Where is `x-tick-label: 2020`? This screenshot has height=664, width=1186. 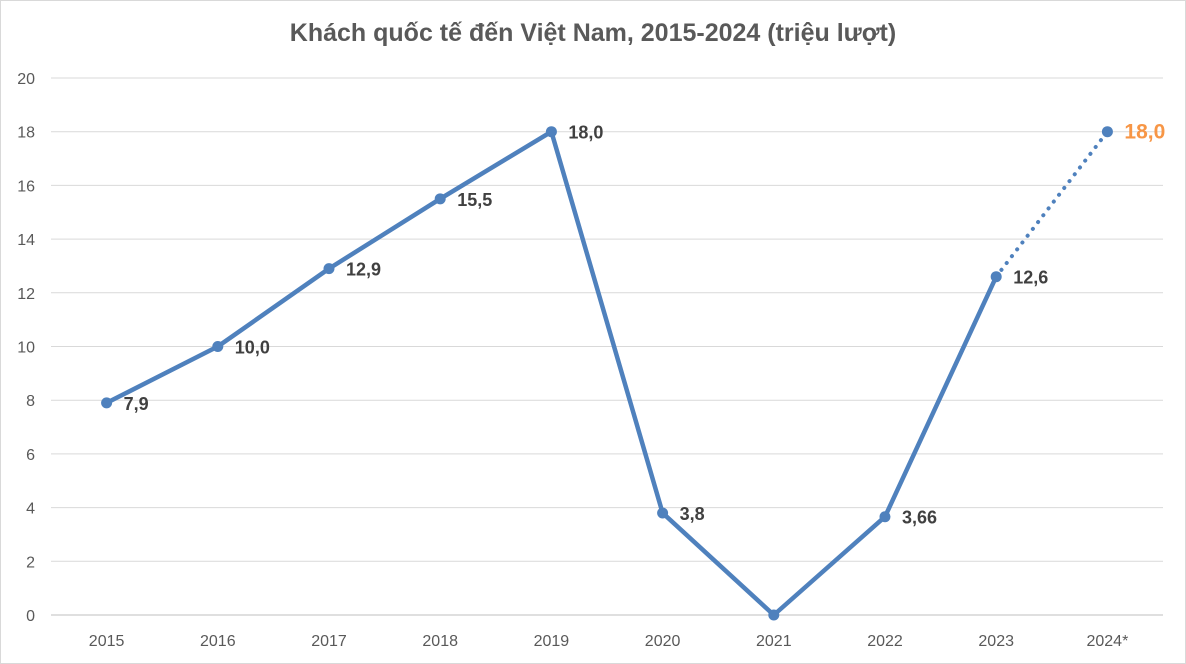
x-tick-label: 2020 is located at coordinates (663, 641).